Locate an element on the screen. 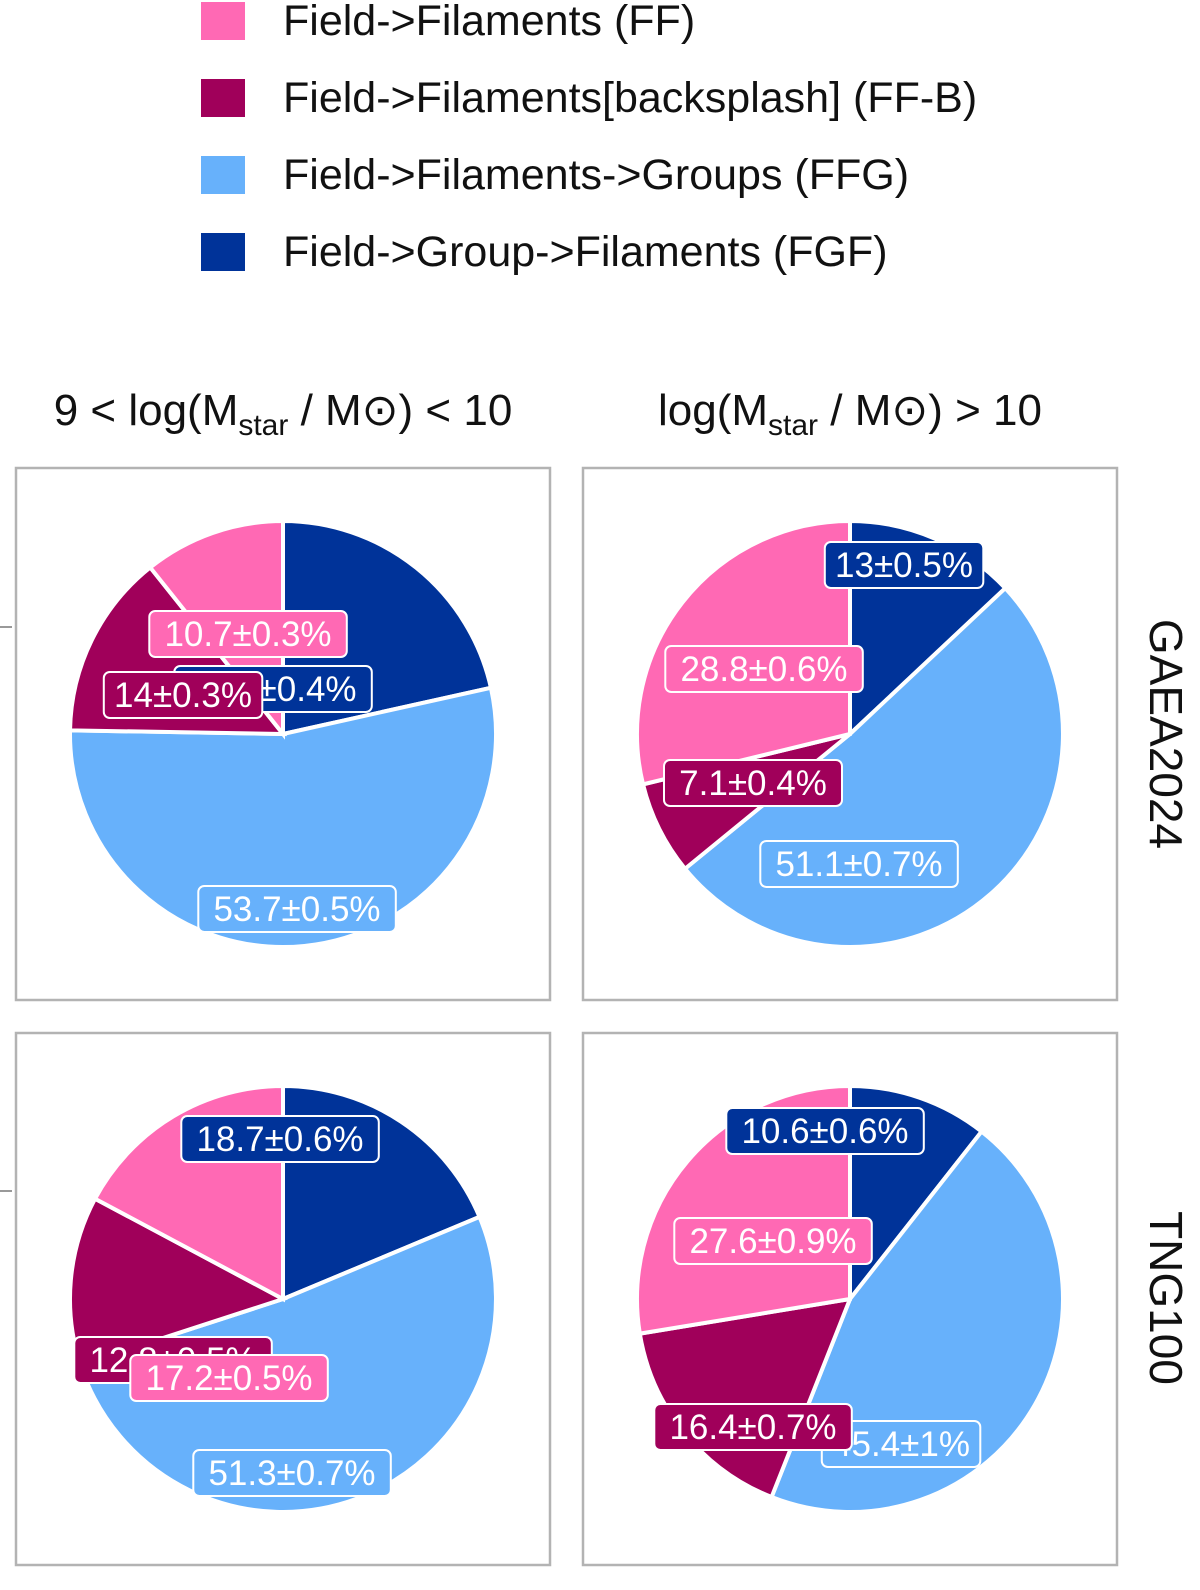  data-label-fgf: 10.6±0.6% is located at coordinates (825, 1131).